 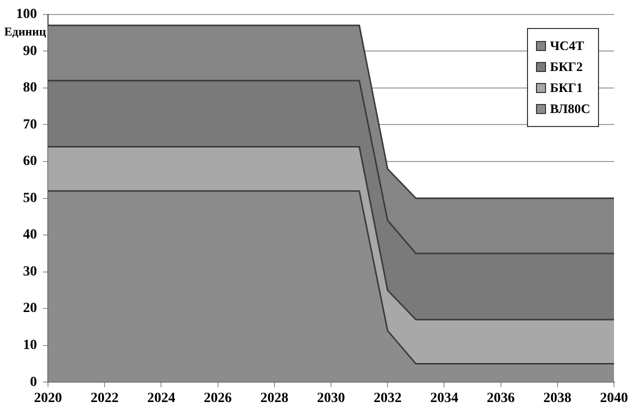 What do you see at coordinates (566, 88) in the screenshot?
I see `legend-label: БКГ1` at bounding box center [566, 88].